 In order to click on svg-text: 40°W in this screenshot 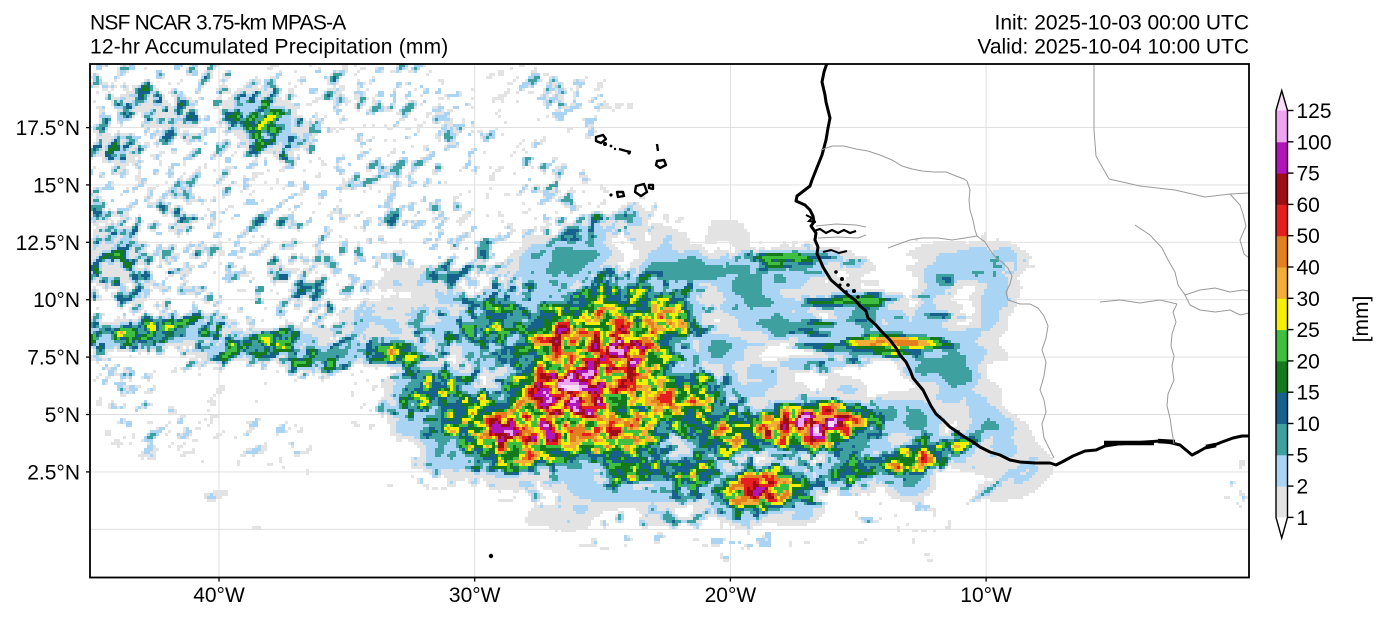, I will do `click(219, 595)`.